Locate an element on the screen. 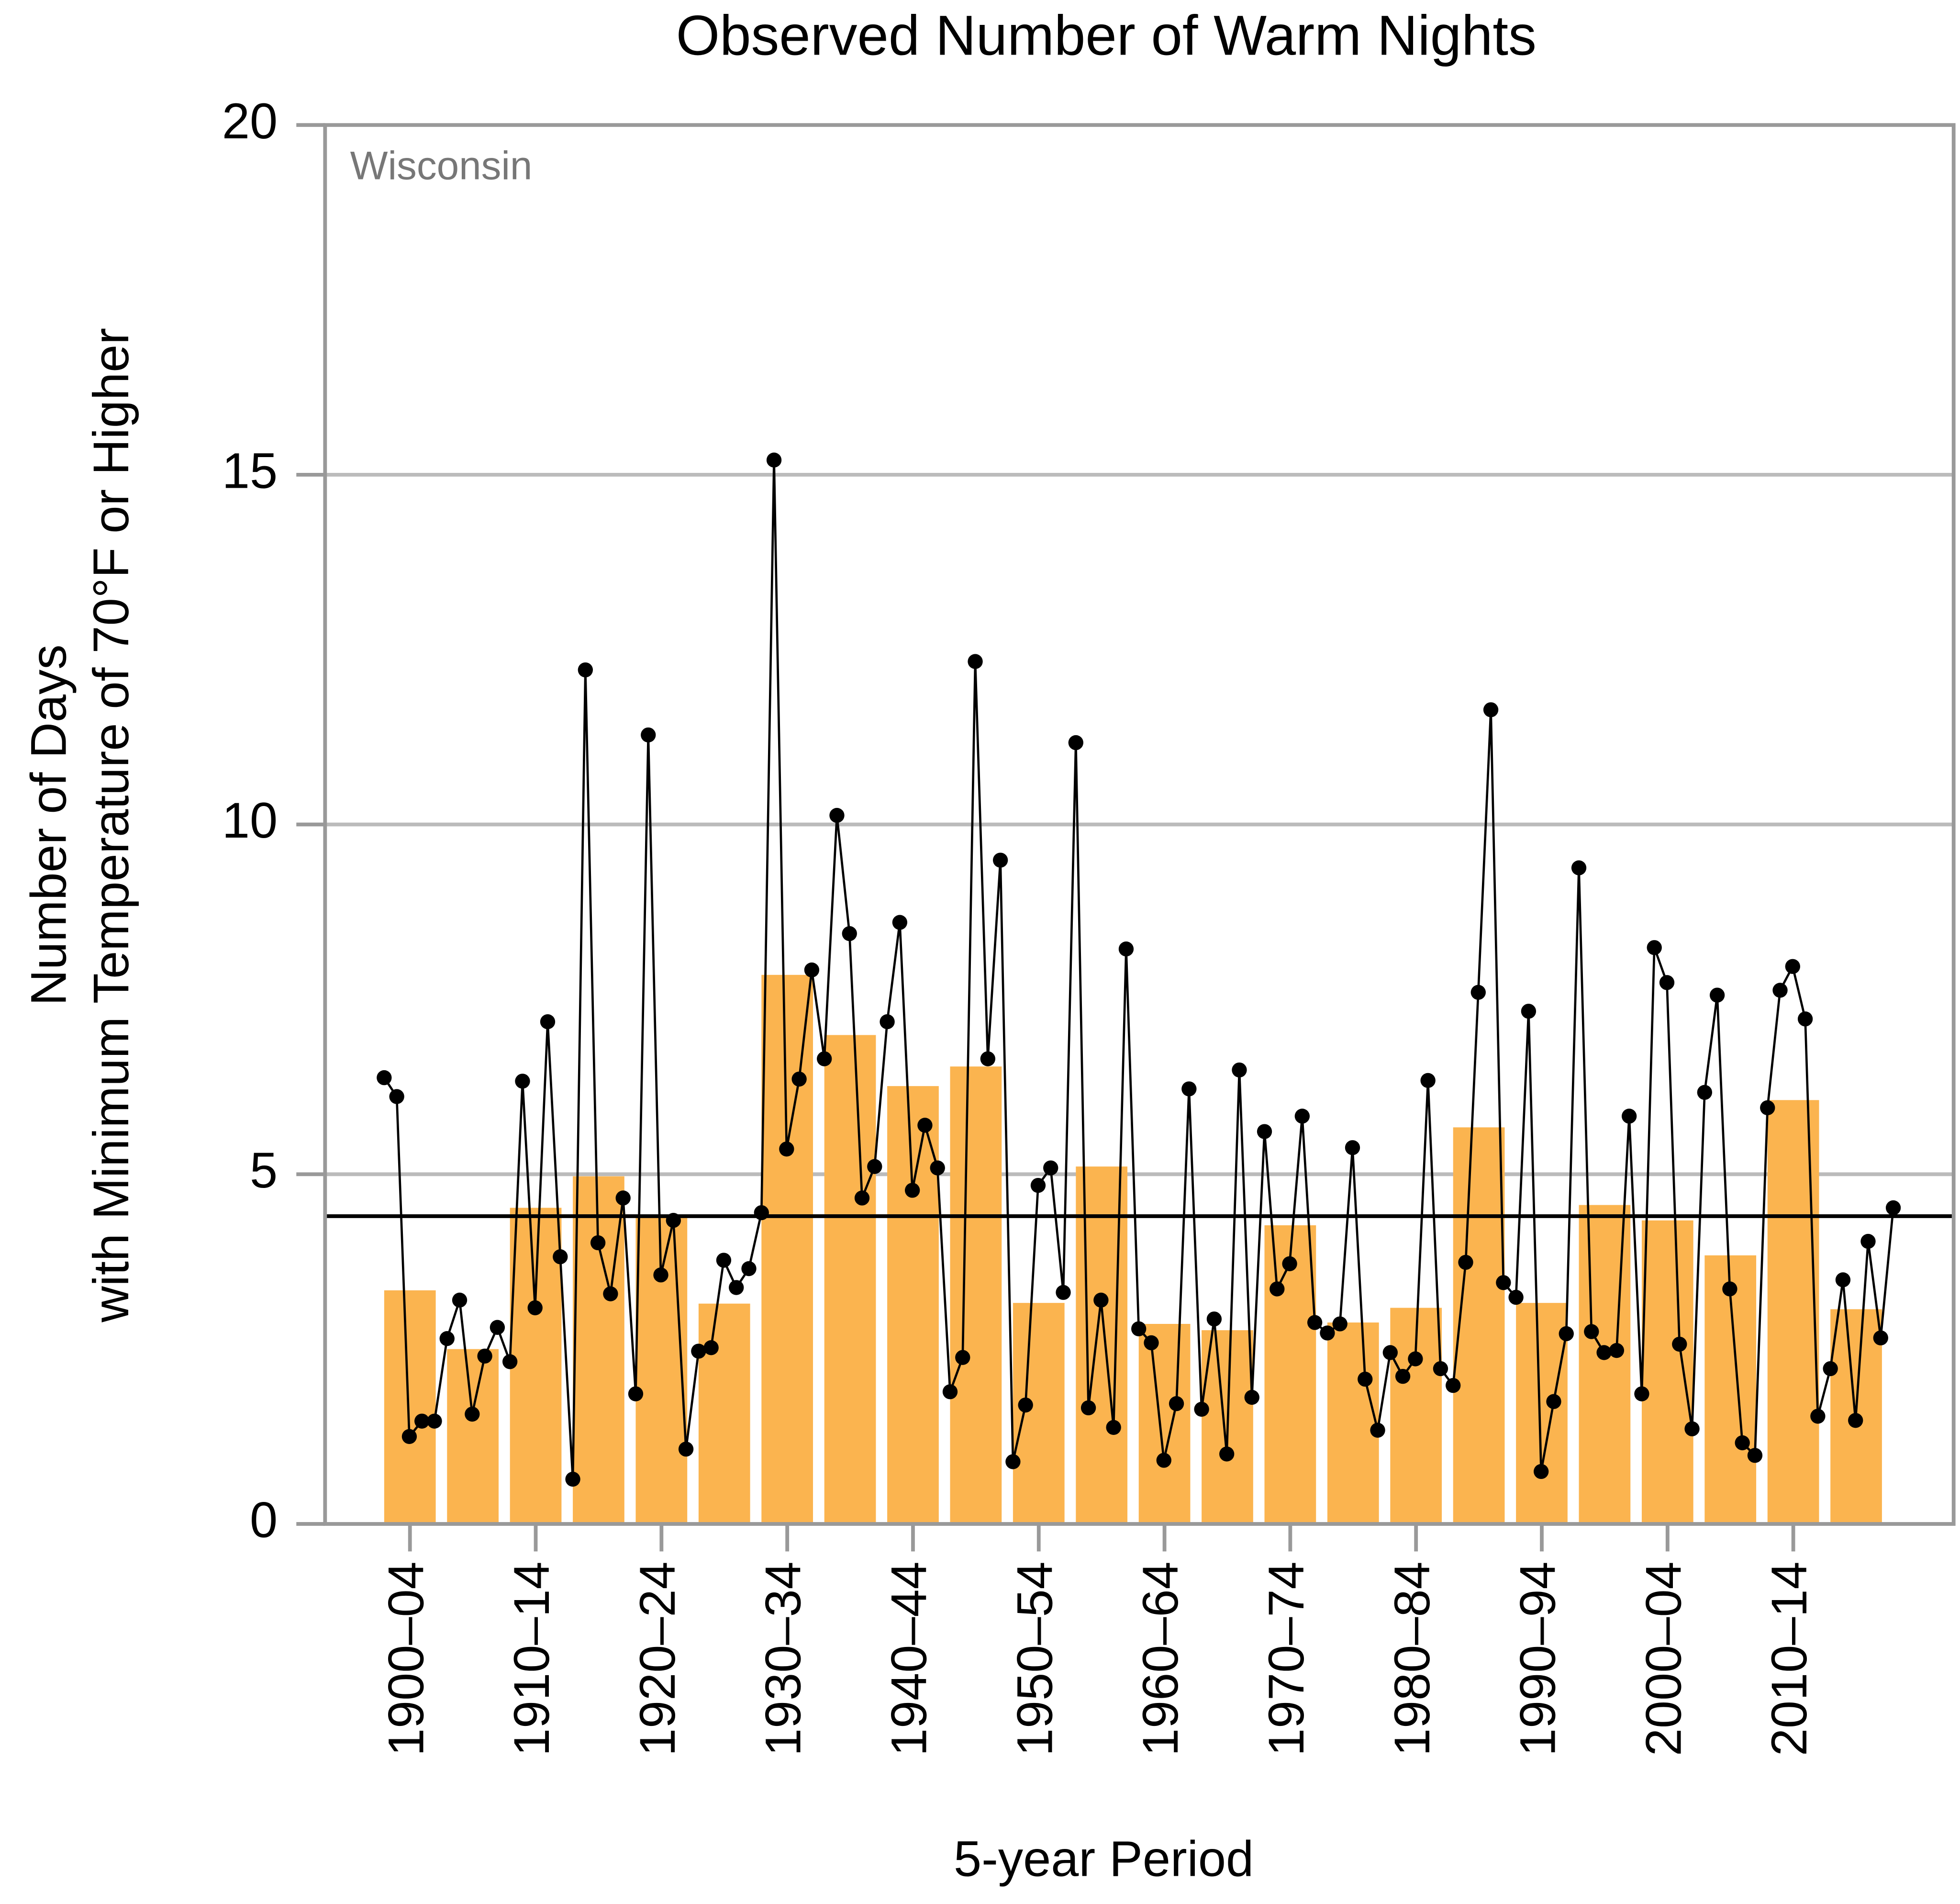 This screenshot has height=1904, width=1960. y-axis-label: Number of Days is located at coordinates (49, 826).